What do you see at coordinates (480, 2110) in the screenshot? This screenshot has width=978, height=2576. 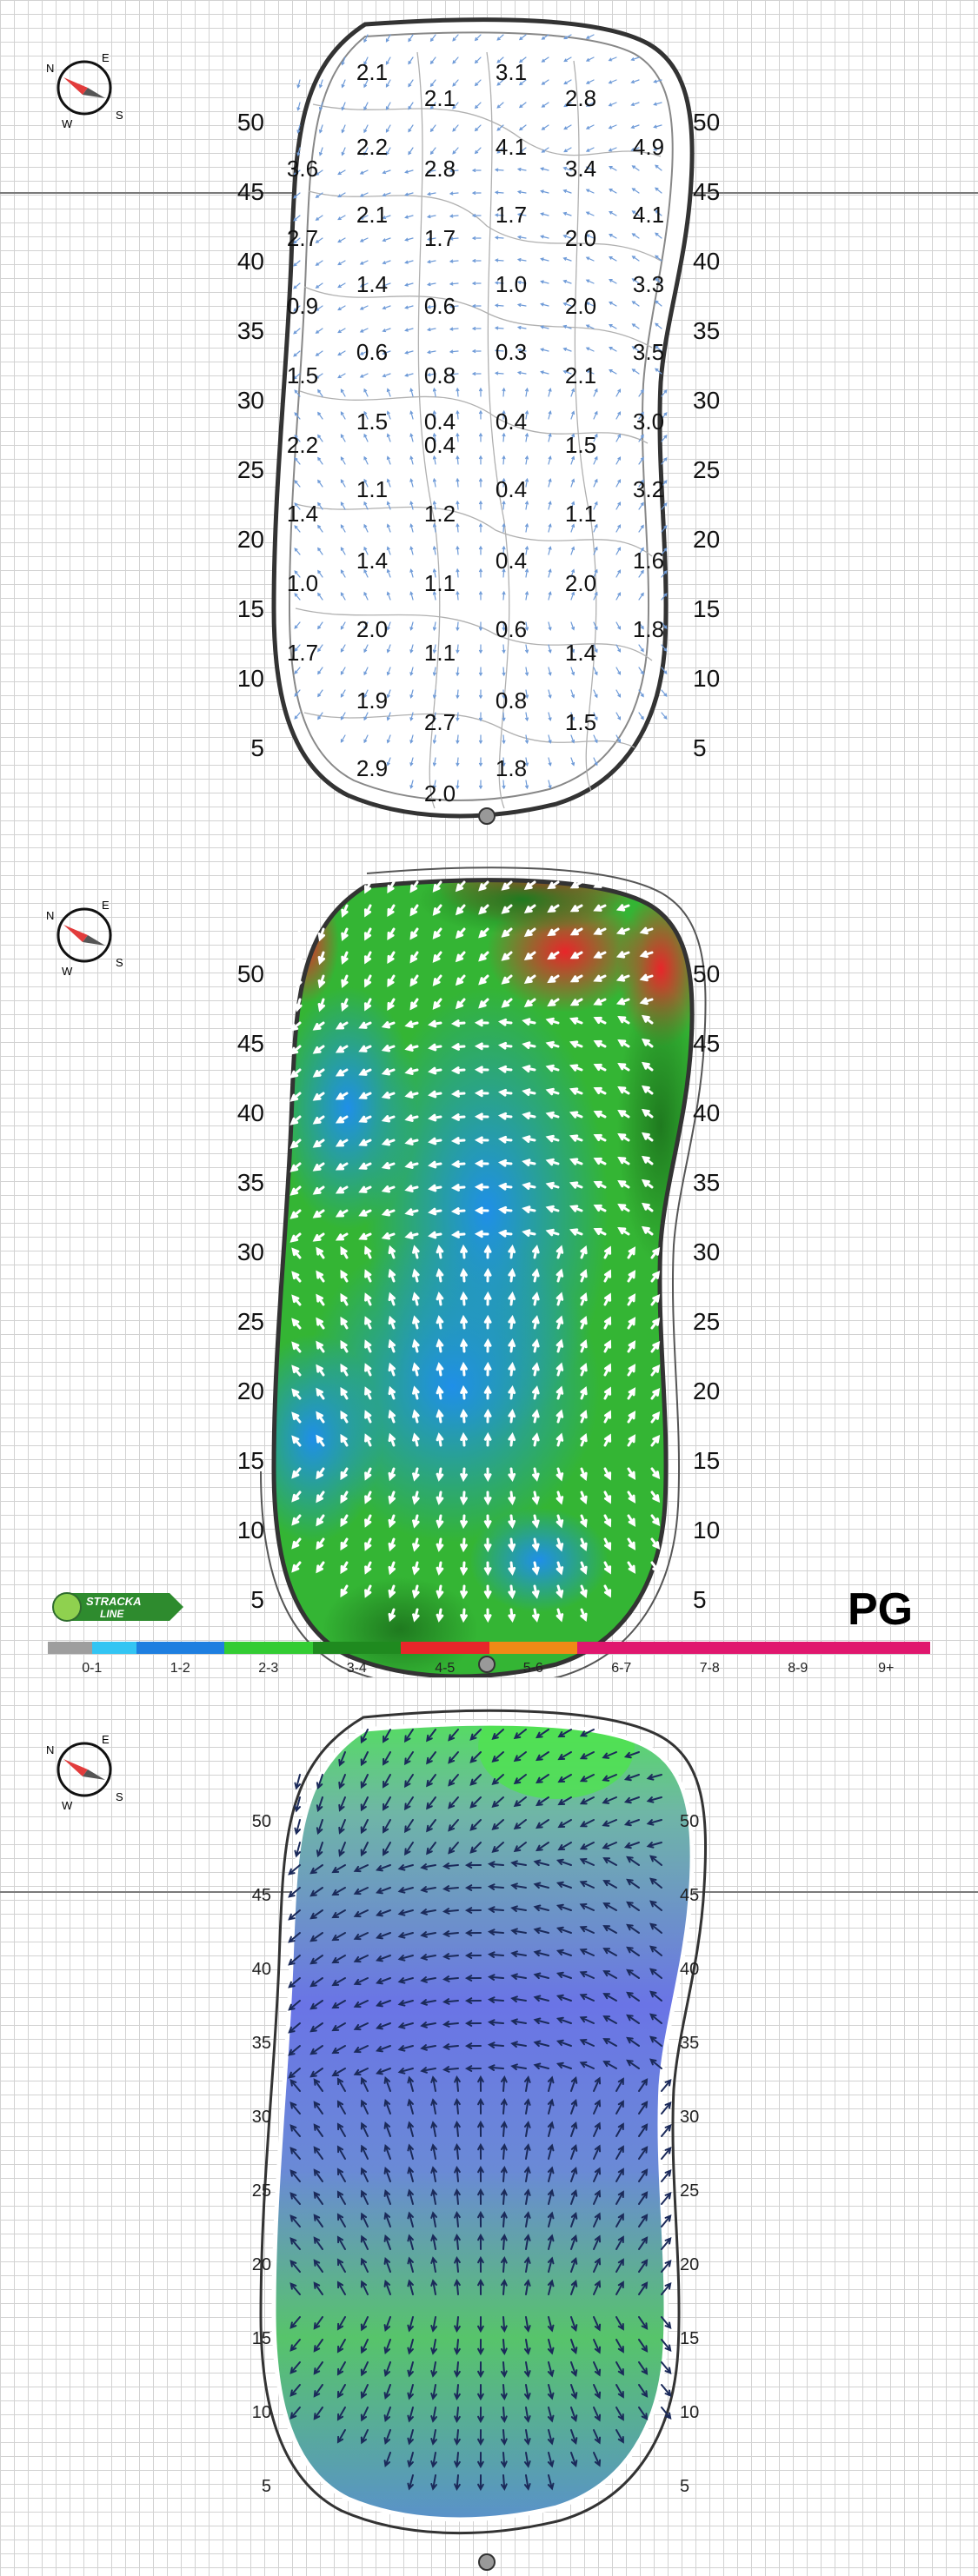 I see `drainage-arrows` at bounding box center [480, 2110].